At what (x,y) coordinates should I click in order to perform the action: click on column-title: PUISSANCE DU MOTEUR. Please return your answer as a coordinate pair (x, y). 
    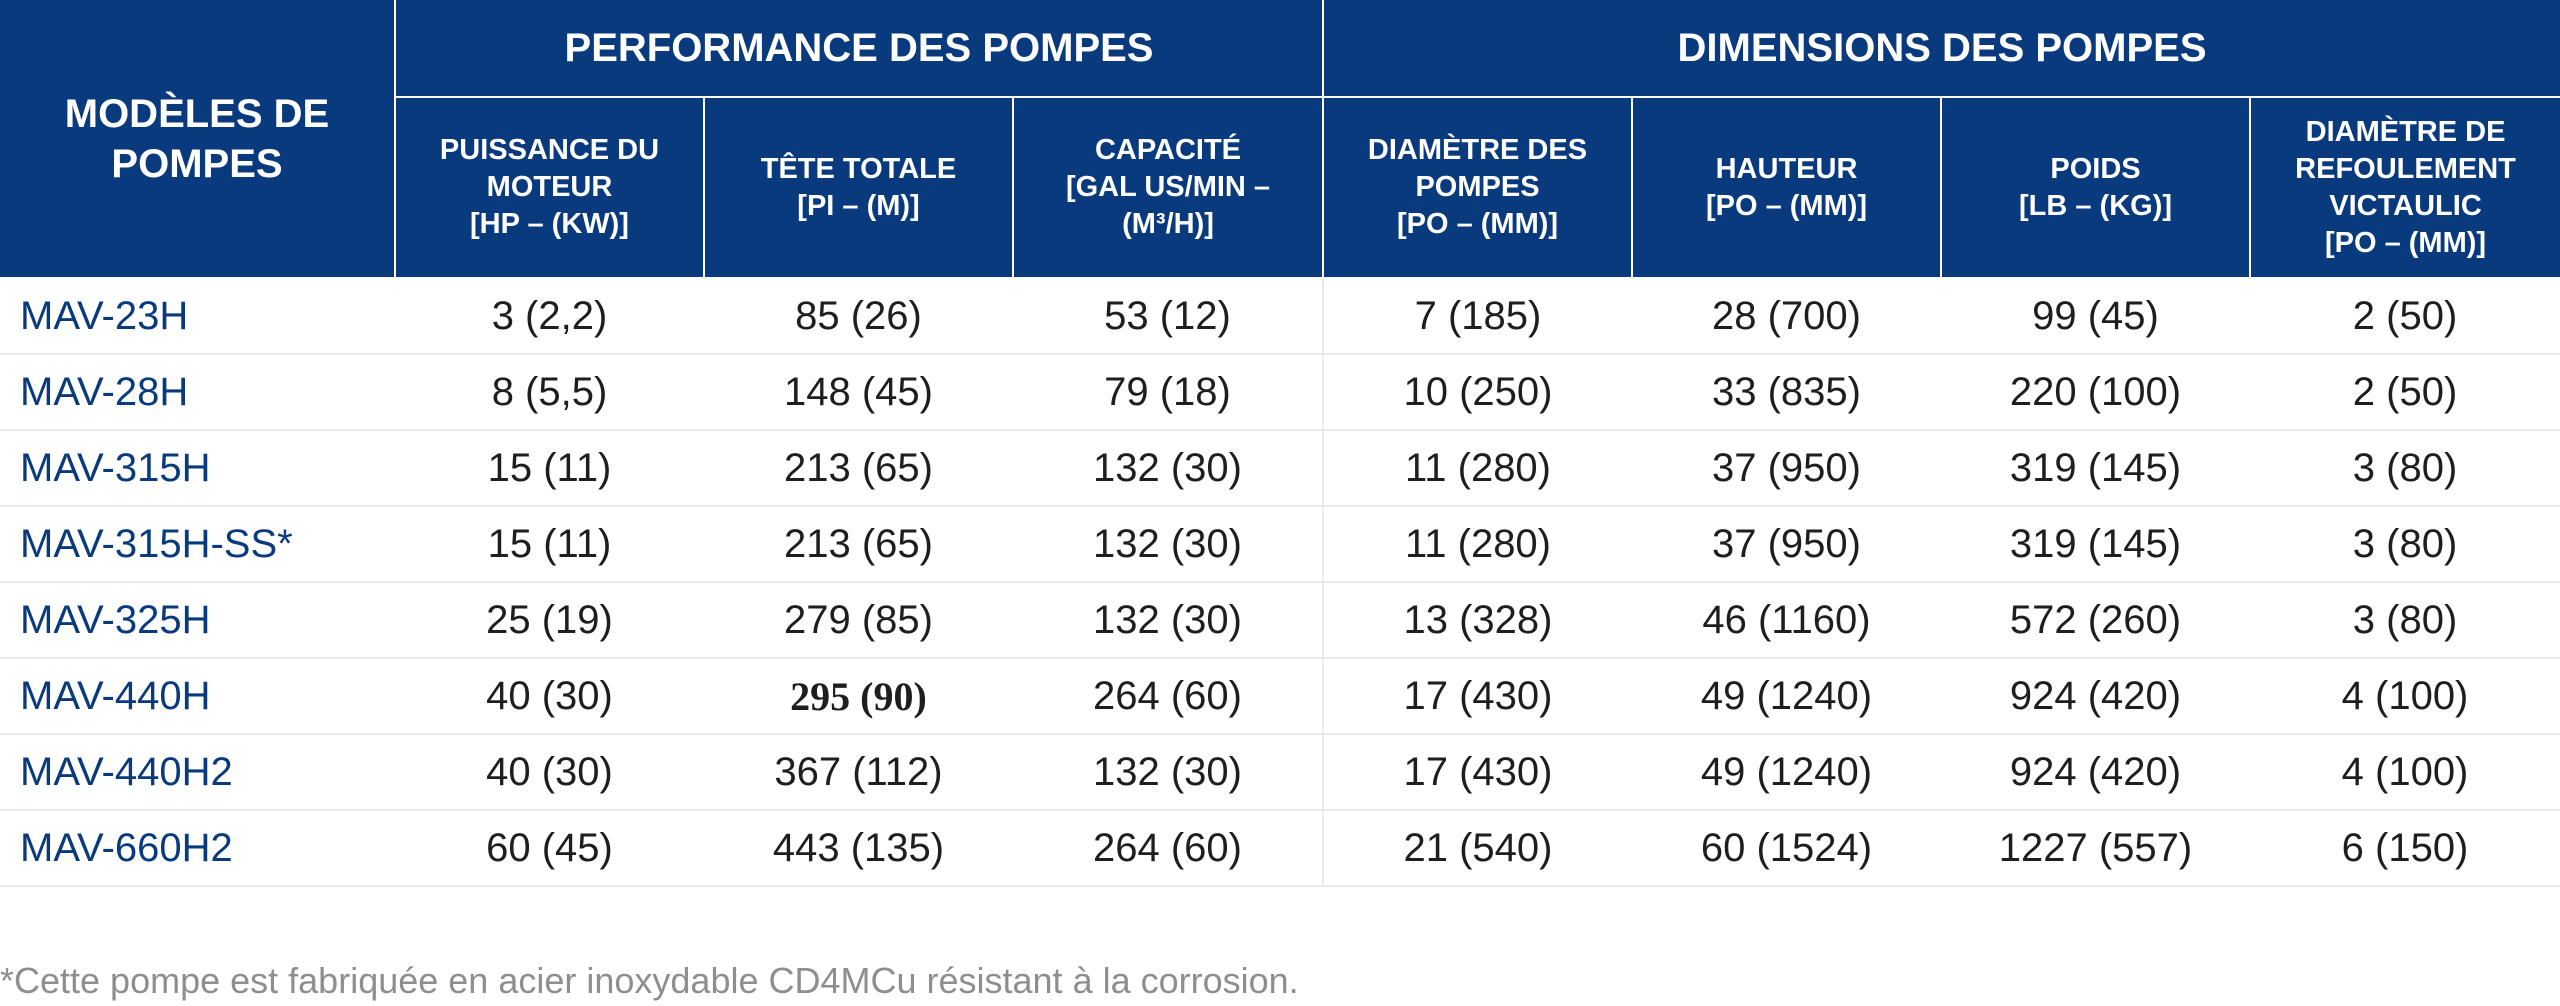
    Looking at the image, I should click on (549, 168).